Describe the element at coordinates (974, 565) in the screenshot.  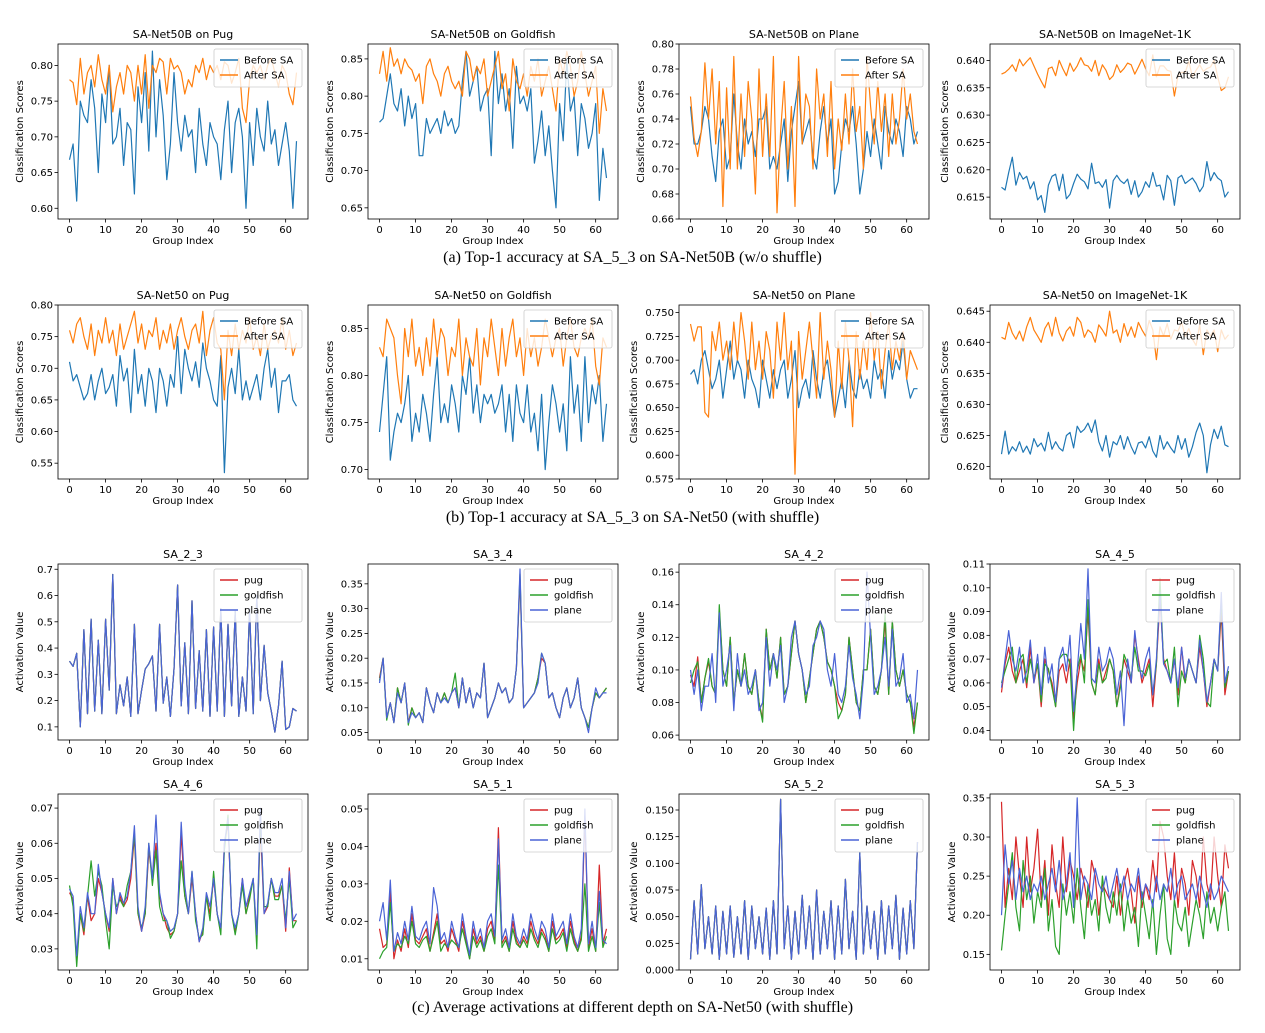
I see `y-tick-label: 0.11` at that location.